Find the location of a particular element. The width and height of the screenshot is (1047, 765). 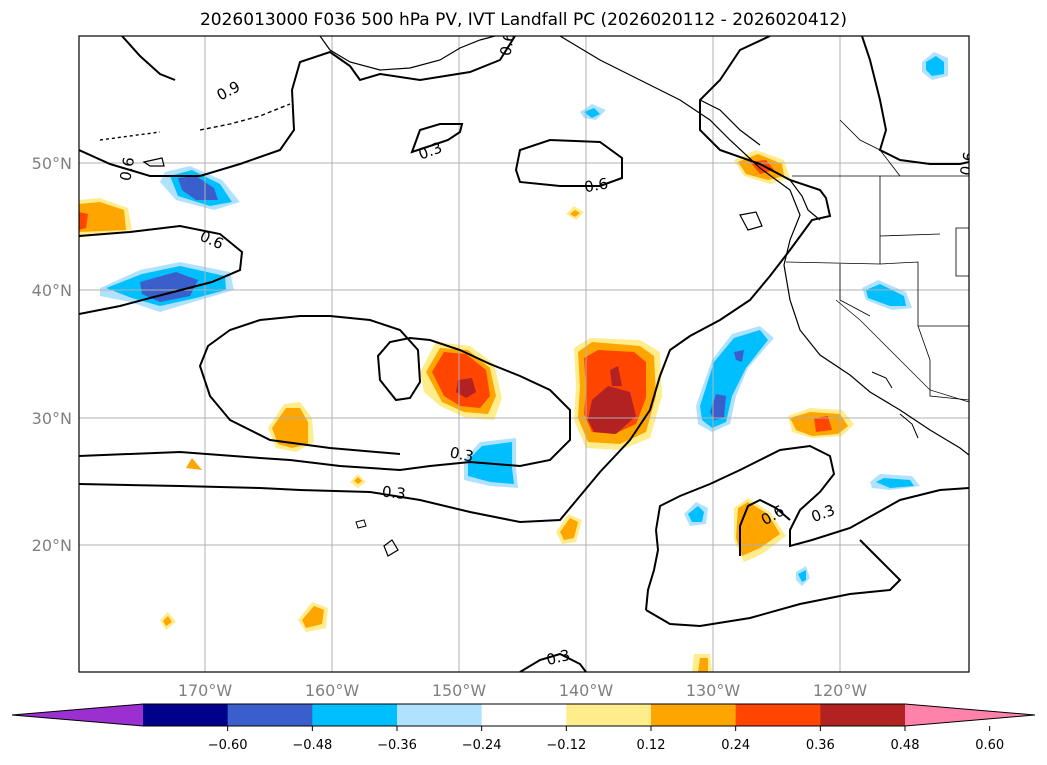

colorbar-outline is located at coordinates (523, 715).